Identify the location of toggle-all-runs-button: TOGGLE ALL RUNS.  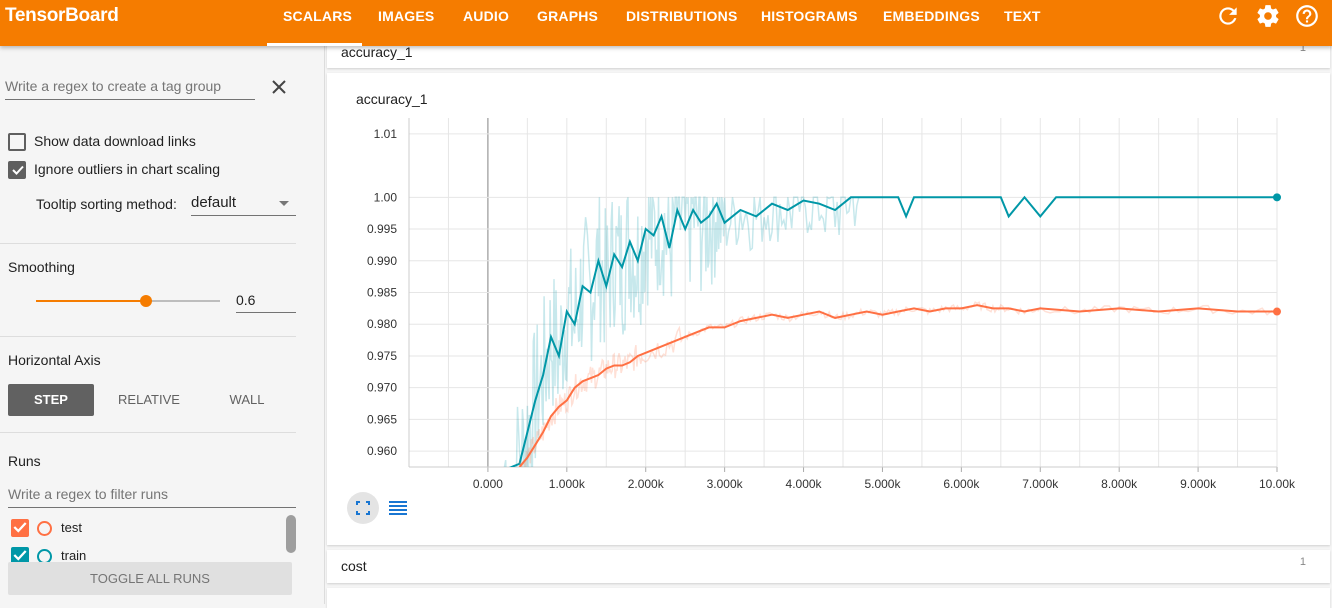
(150, 578).